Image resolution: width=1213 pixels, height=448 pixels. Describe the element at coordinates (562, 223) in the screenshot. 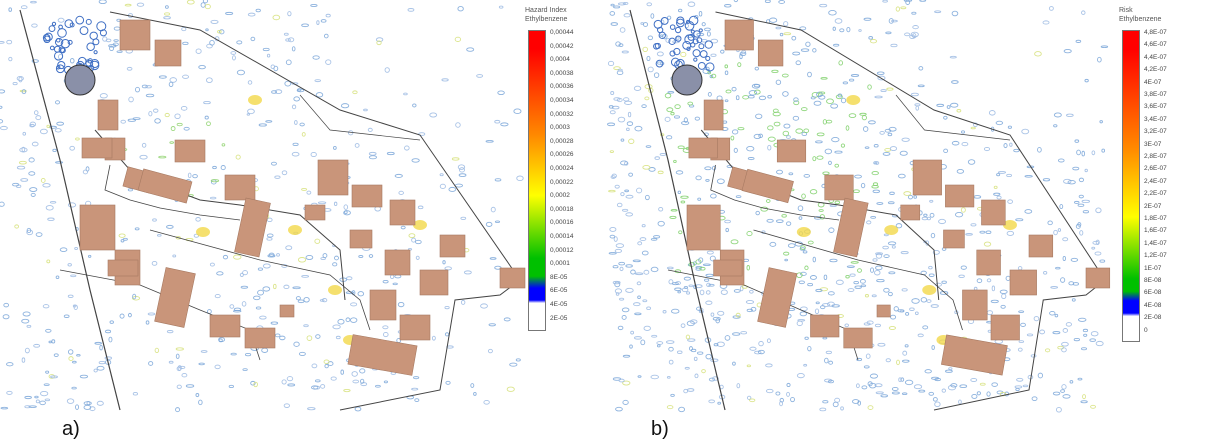

I see `legend-tick-label: 0,00016` at that location.